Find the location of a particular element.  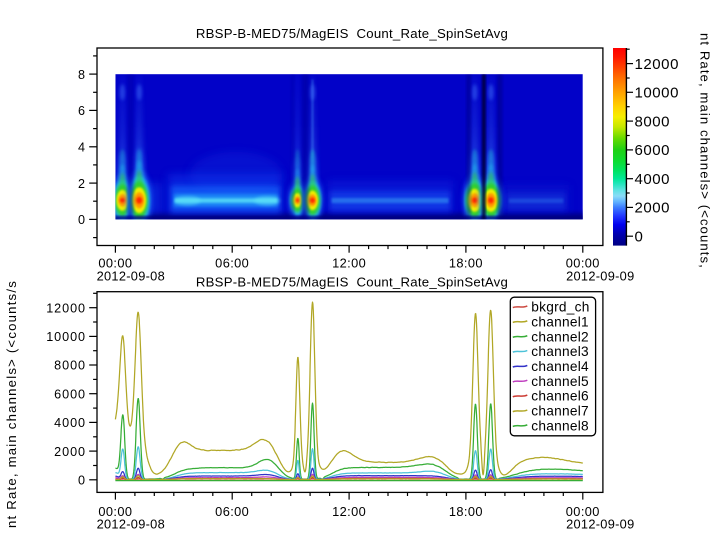

svg-text: 2 is located at coordinates (82, 184).